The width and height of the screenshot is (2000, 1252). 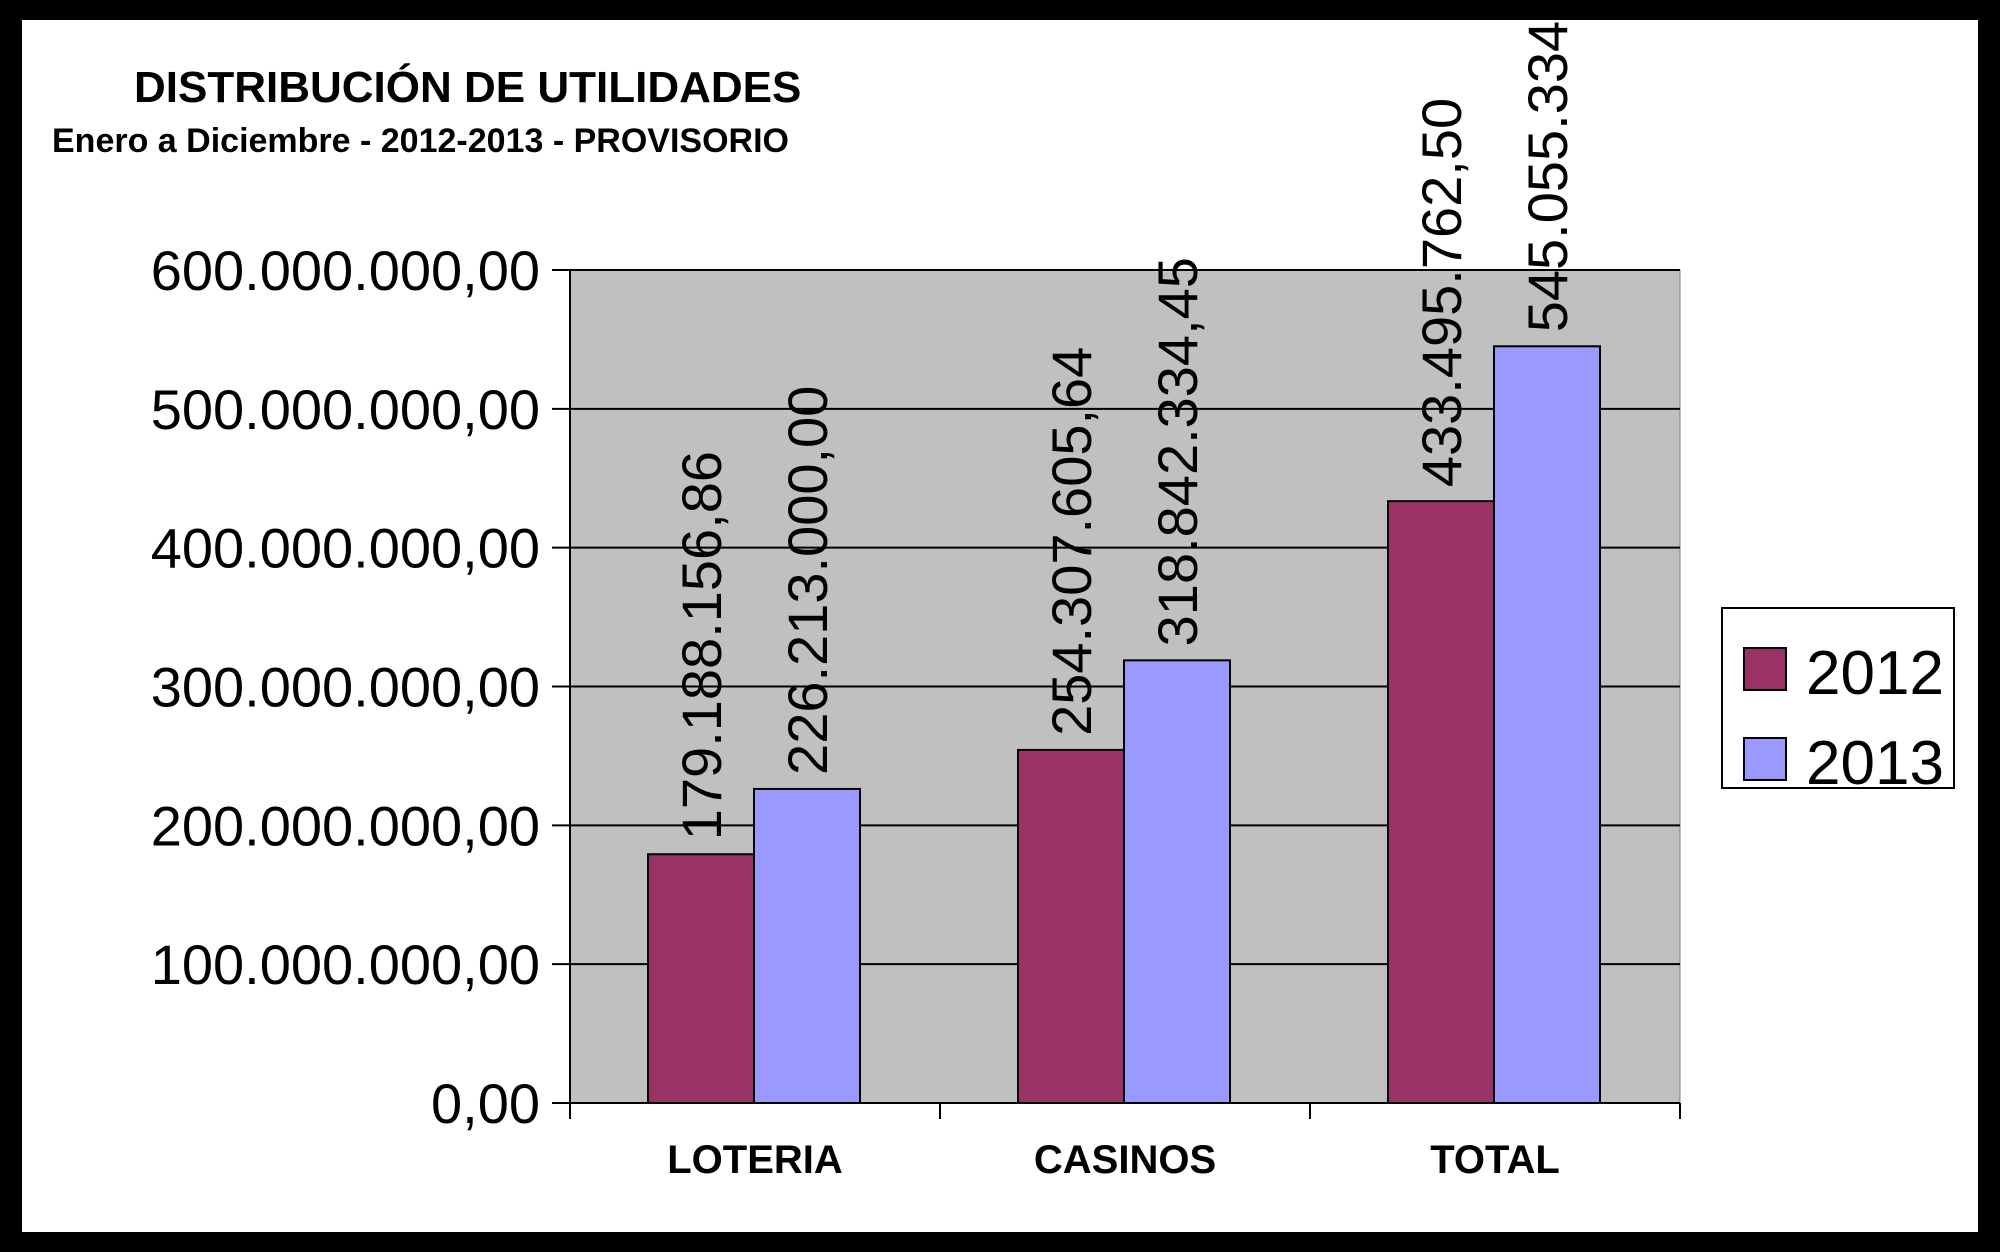 I want to click on y-tick-label: 400.000.000,00, so click(x=345, y=548).